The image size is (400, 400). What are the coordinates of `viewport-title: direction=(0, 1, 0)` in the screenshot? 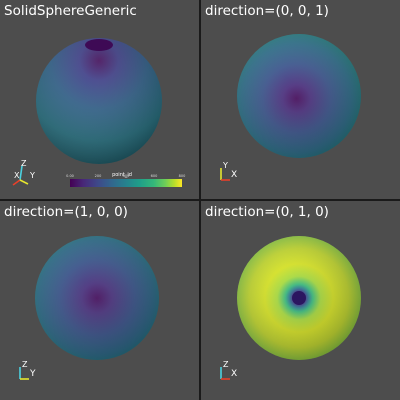 It's located at (267, 212).